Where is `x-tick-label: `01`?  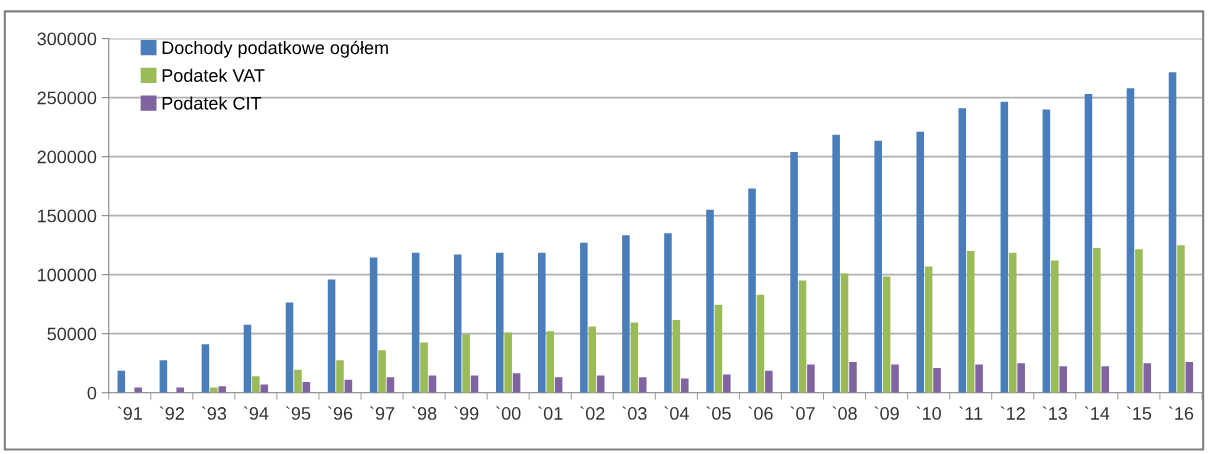 x-tick-label: `01 is located at coordinates (550, 413).